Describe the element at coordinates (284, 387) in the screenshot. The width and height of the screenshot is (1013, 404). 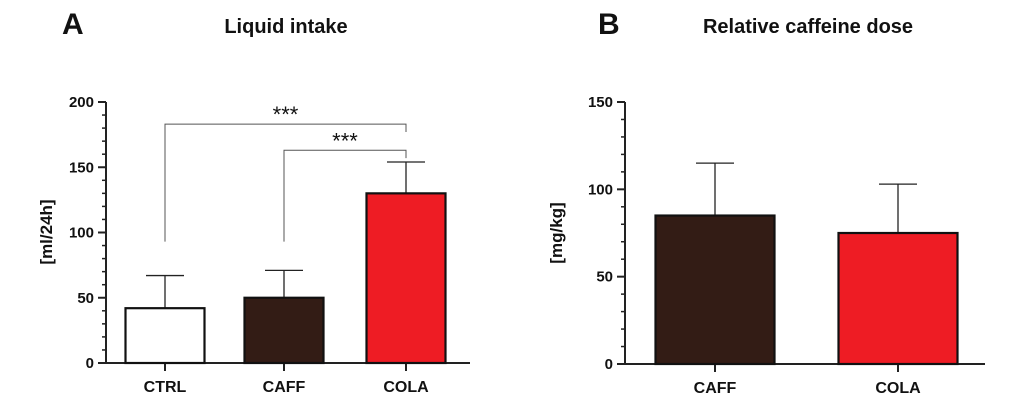
I see `panel-a-x-tick-label: CAFF` at that location.